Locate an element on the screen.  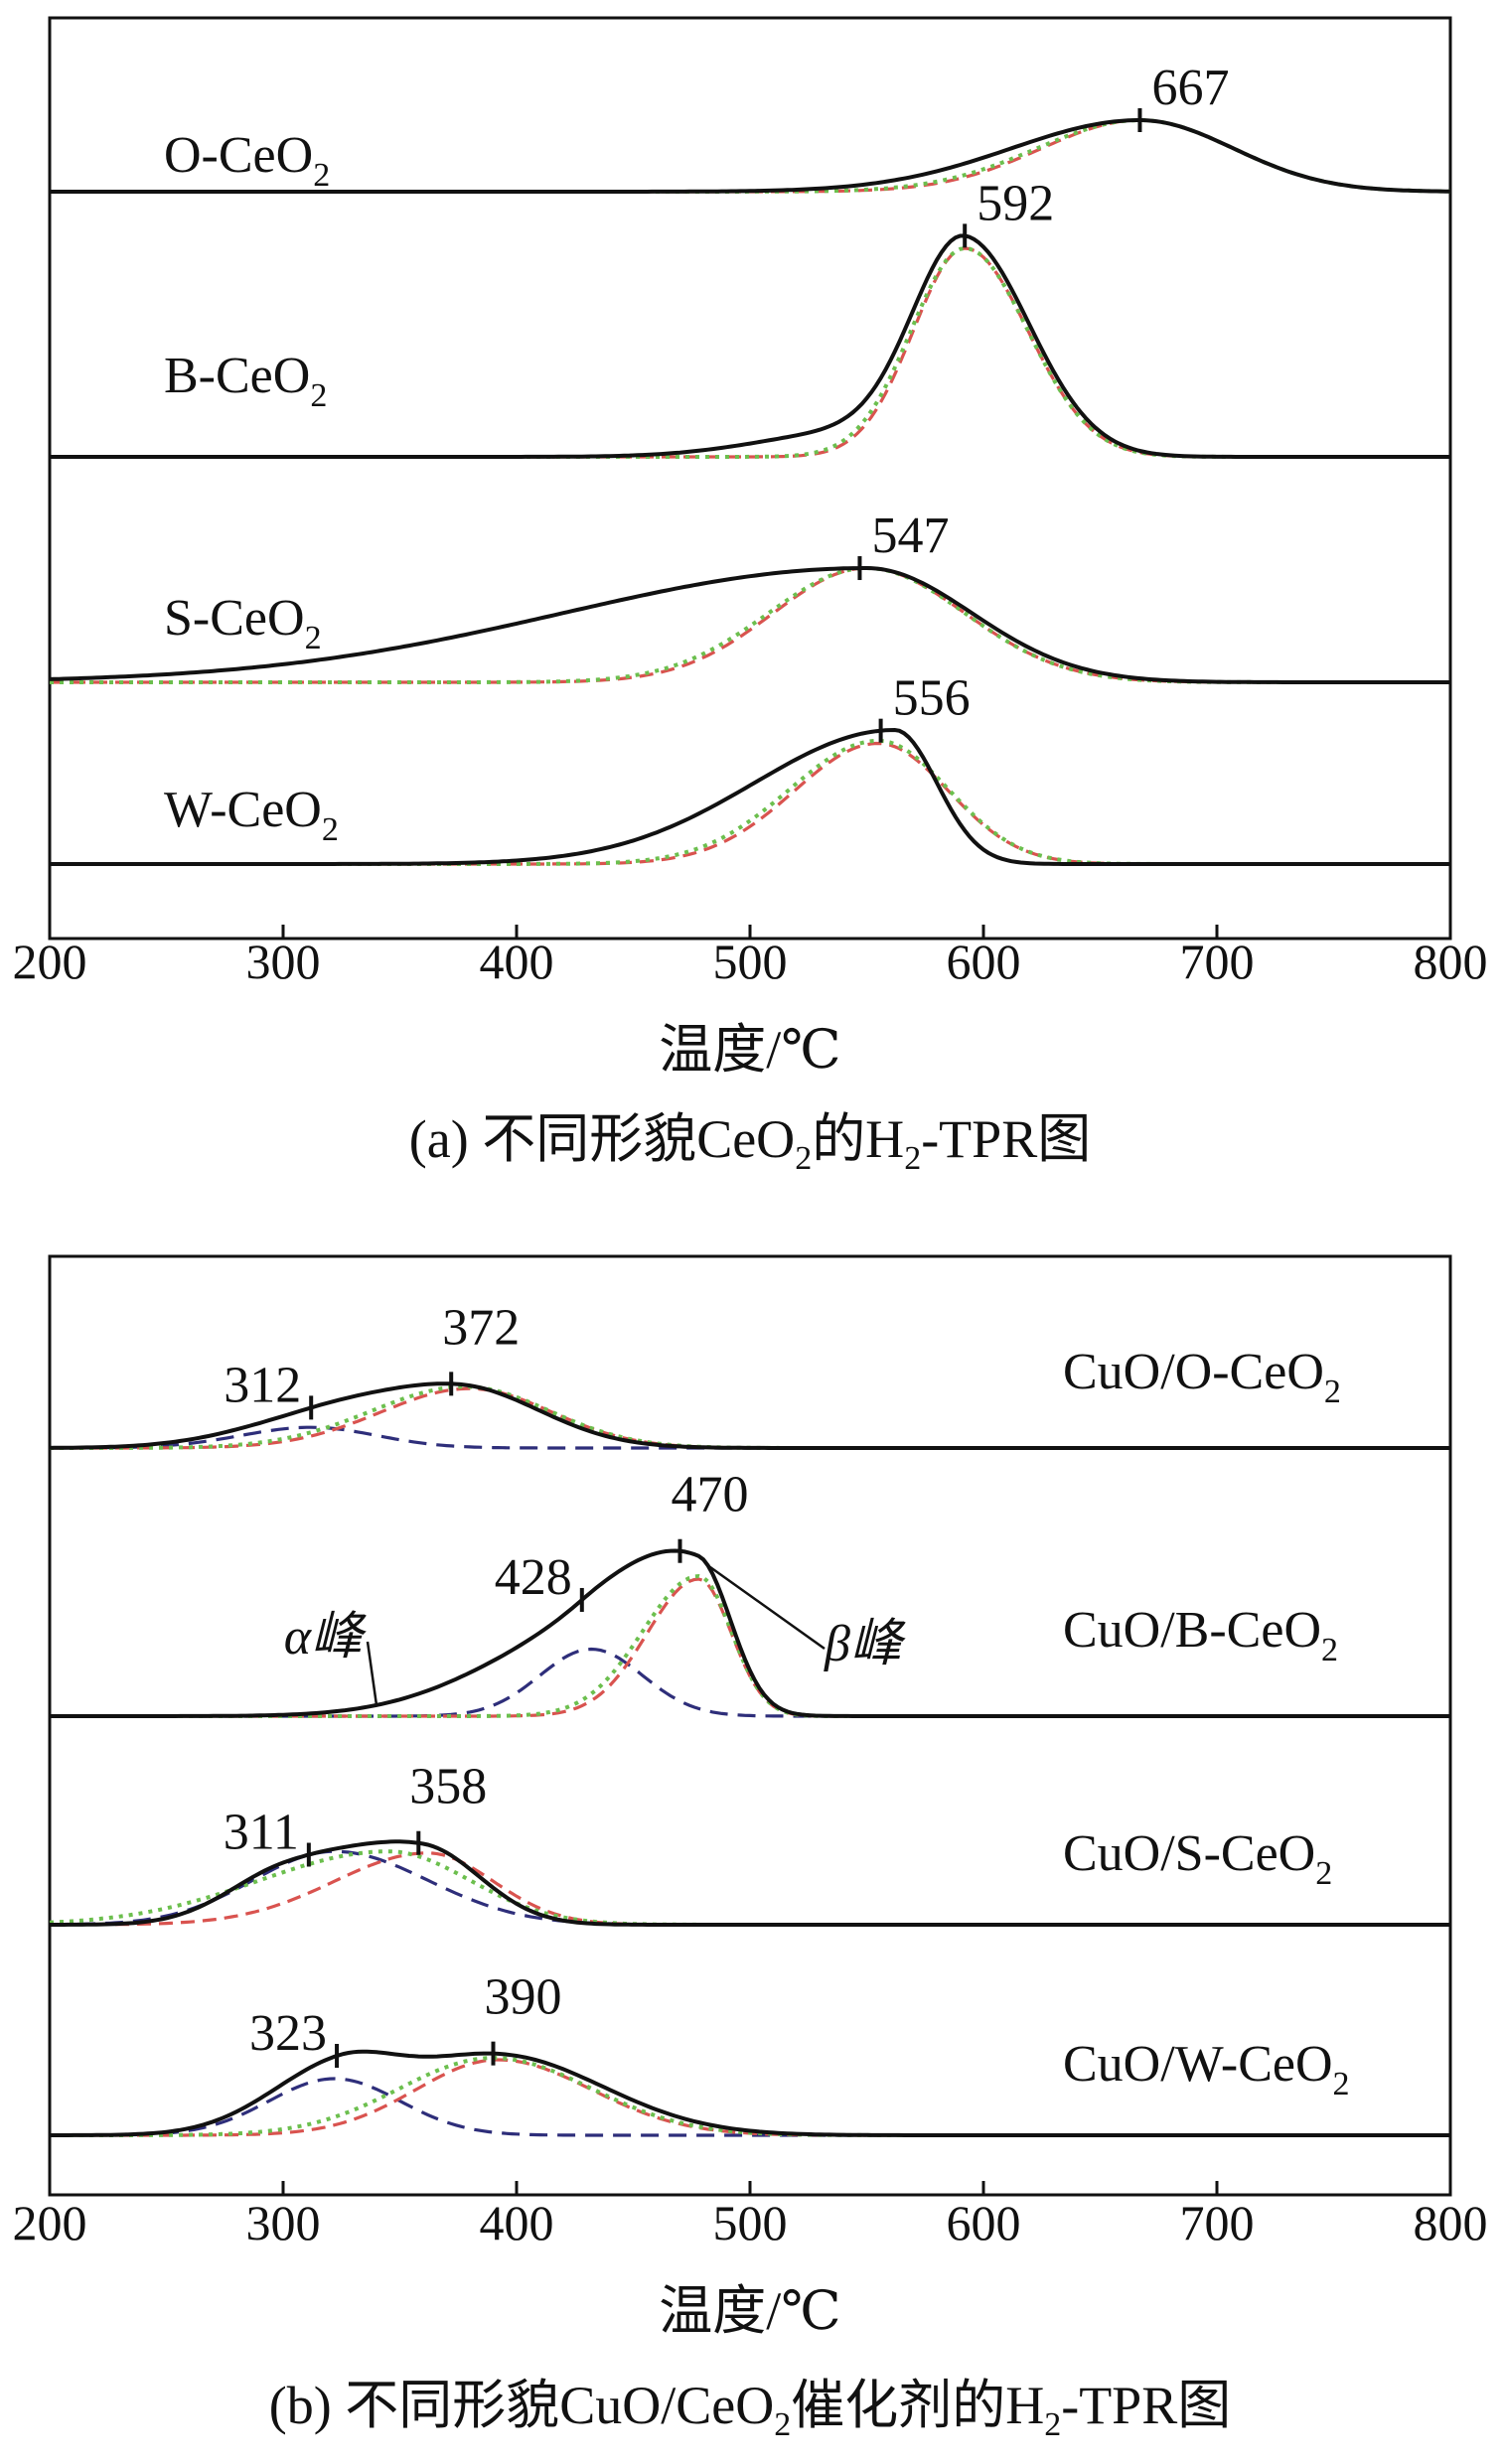
figure-caption: (b) 不同形貌CuO/CeO2催化剂的H2-TPR图 is located at coordinates (750, 2409).